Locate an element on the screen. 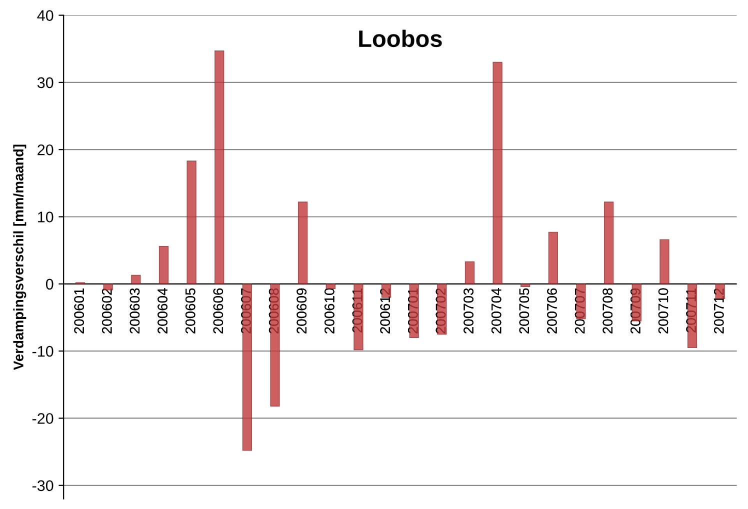  x-tick-label: 200601 is located at coordinates (79, 311).